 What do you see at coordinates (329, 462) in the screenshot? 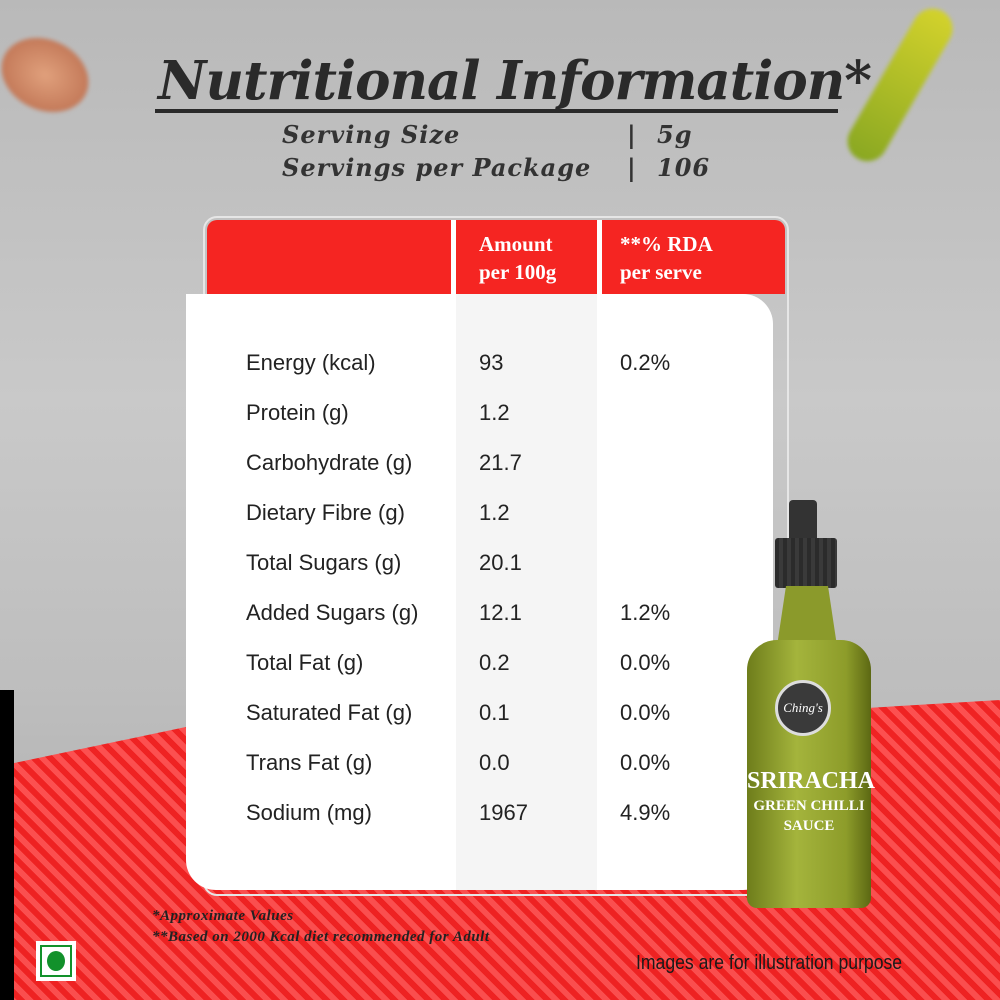
I see `nutrient-name: Carbohydrate (g)` at bounding box center [329, 462].